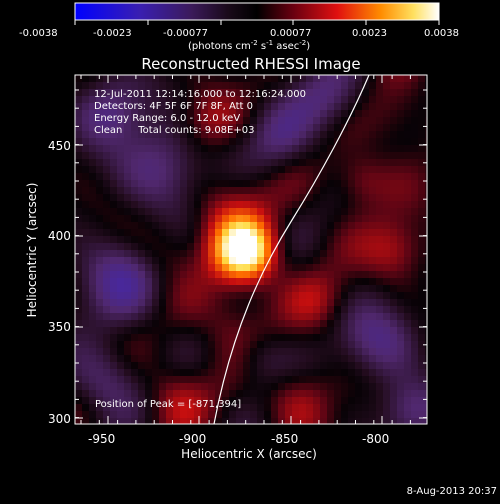  I want to click on info-line-time: 12-Jul-2011 12:14:16.000 to 12:16:24.000, so click(200, 94).